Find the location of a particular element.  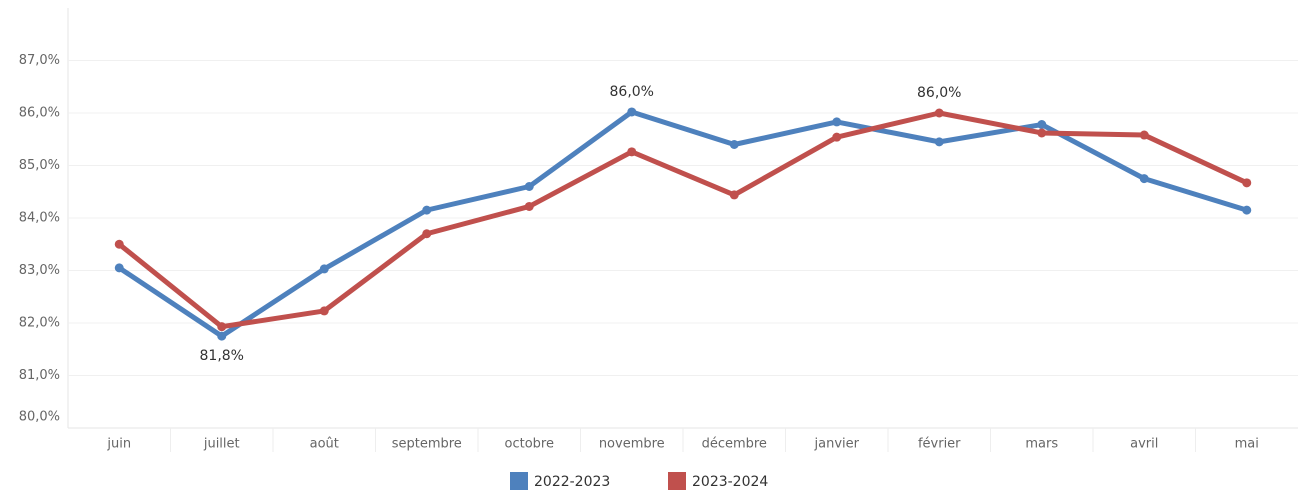

y-tick-label: 85,0% is located at coordinates (39, 165).